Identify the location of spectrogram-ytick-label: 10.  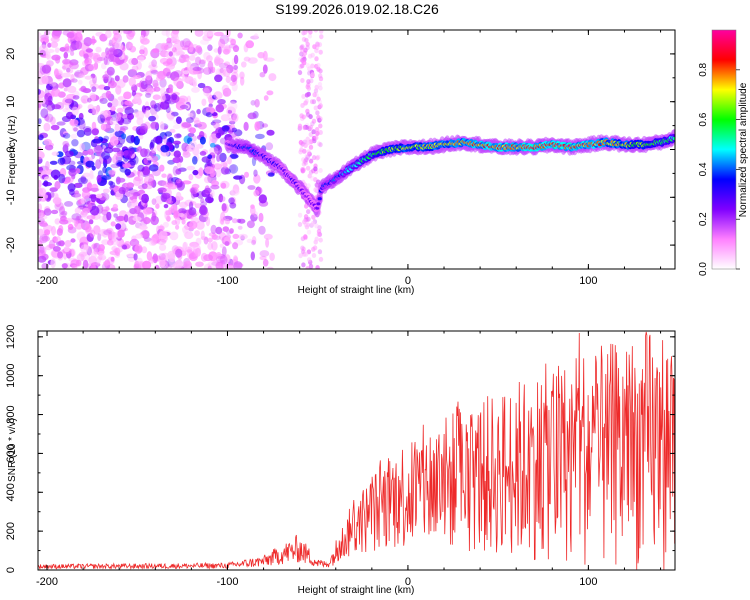
(11, 102).